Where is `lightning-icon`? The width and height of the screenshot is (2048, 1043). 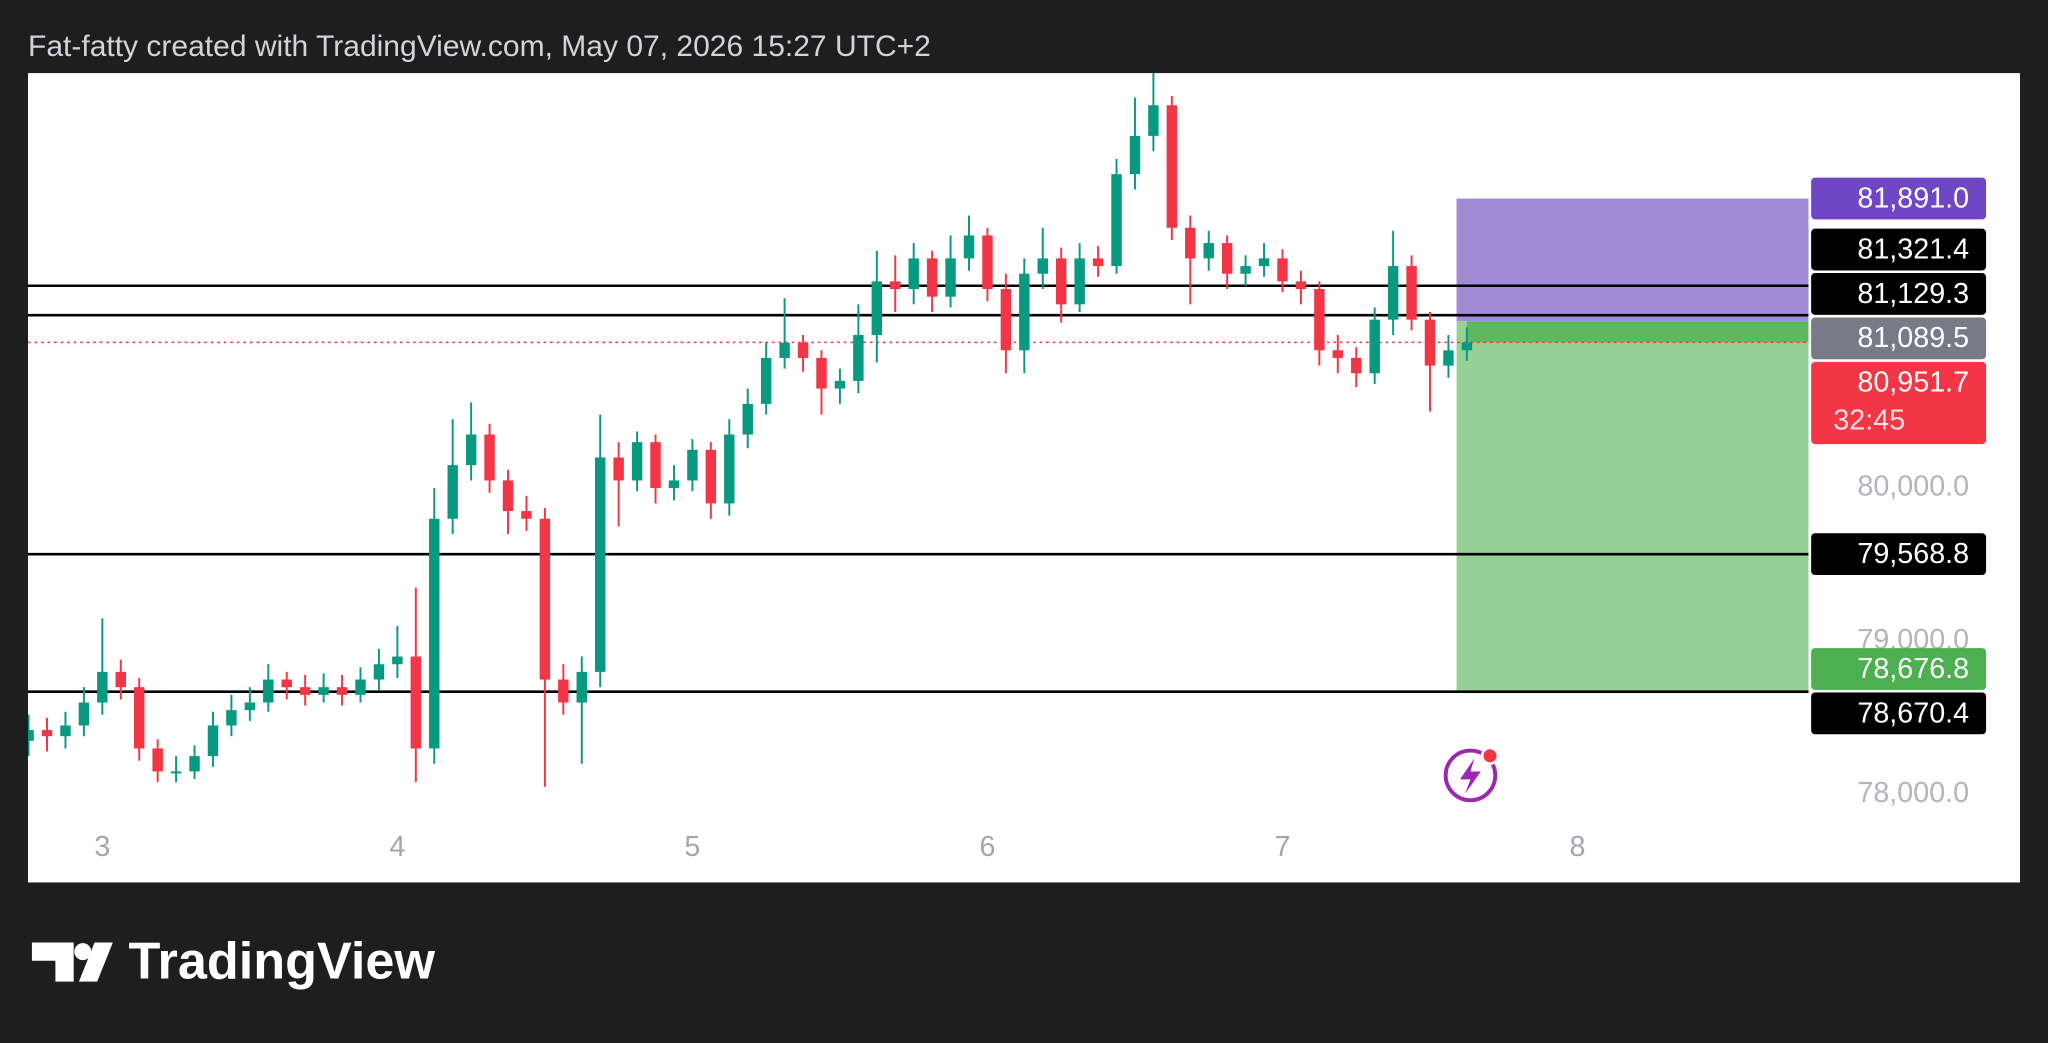
lightning-icon is located at coordinates (1471, 774).